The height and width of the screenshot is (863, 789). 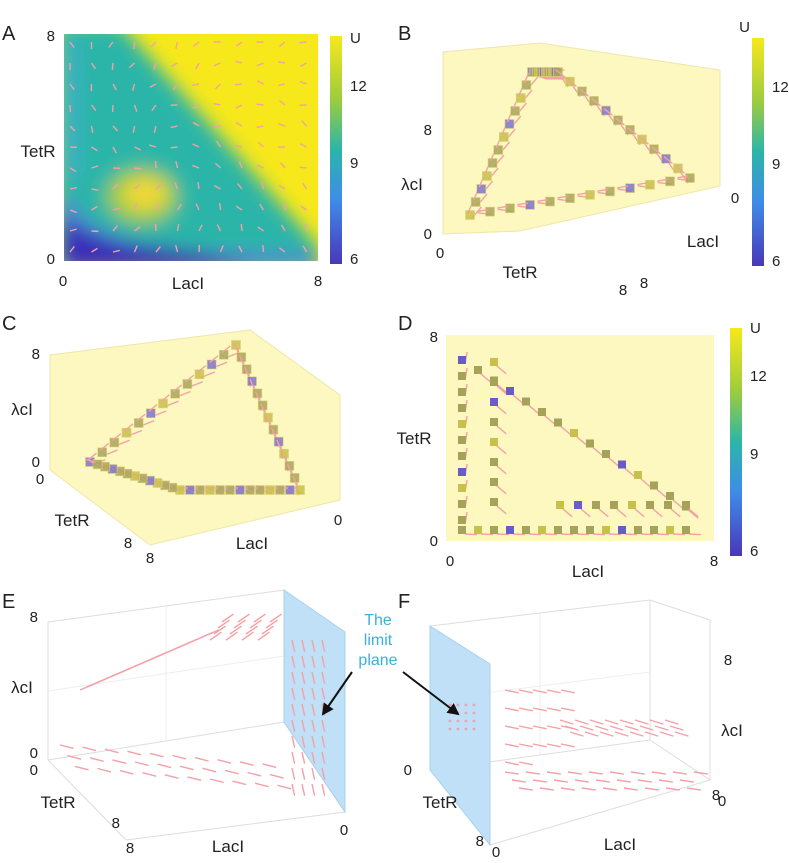 What do you see at coordinates (736, 442) in the screenshot?
I see `panel-d-colorbar` at bounding box center [736, 442].